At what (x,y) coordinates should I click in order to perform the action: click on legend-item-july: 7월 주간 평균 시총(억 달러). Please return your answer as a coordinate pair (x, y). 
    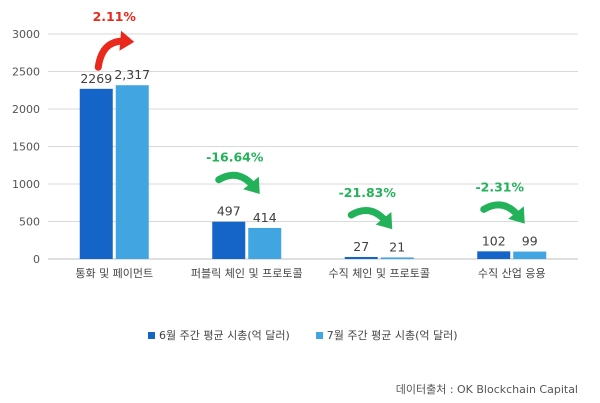
    Looking at the image, I should click on (386, 335).